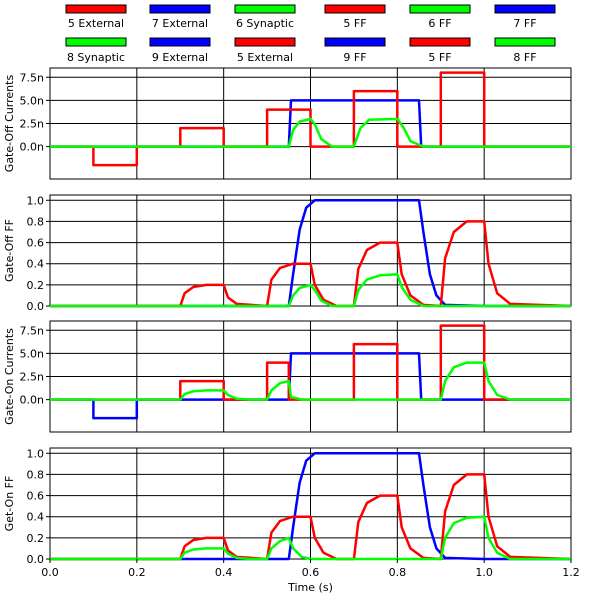 The width and height of the screenshot is (600, 600). What do you see at coordinates (9, 376) in the screenshot?
I see `y-axis-label: Gate-On Currents` at bounding box center [9, 376].